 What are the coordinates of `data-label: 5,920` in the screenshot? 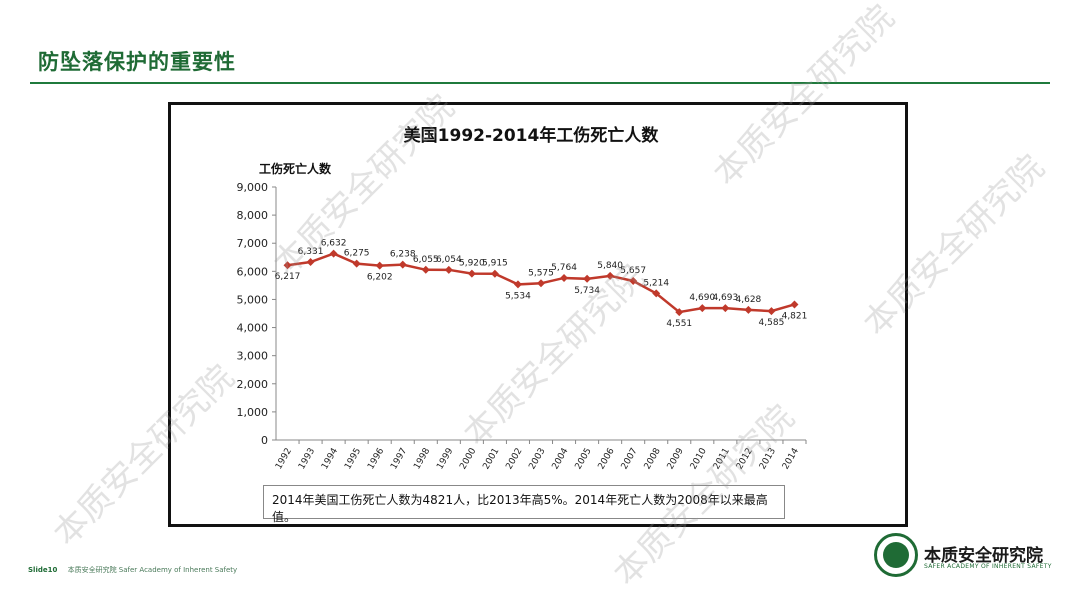 It's located at (472, 264).